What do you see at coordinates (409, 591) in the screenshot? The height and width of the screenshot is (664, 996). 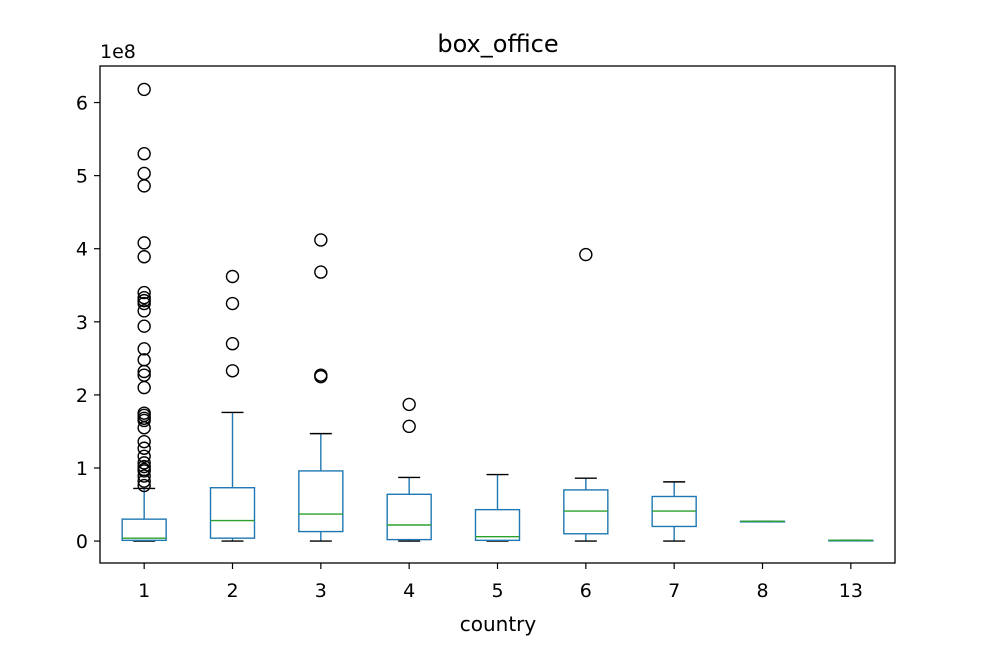 I see `x-tick-label: 4` at bounding box center [409, 591].